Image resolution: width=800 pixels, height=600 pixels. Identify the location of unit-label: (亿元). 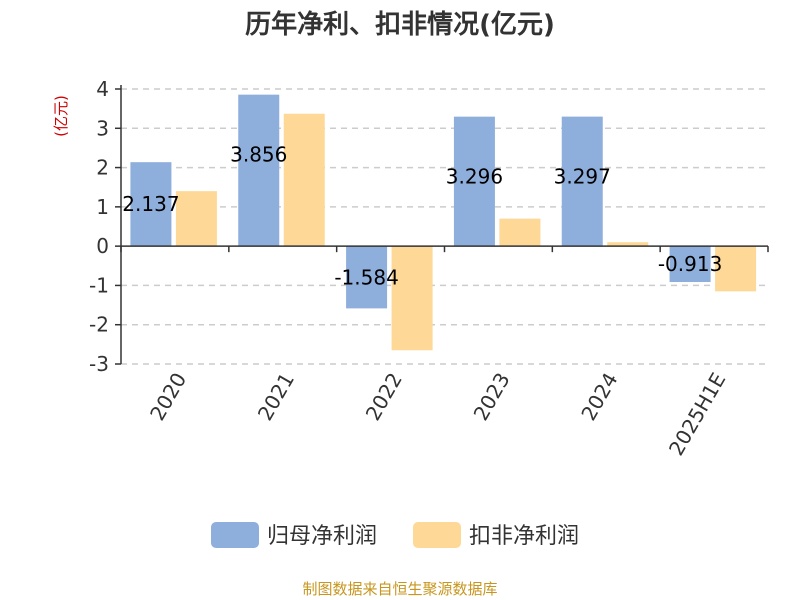
(61, 116).